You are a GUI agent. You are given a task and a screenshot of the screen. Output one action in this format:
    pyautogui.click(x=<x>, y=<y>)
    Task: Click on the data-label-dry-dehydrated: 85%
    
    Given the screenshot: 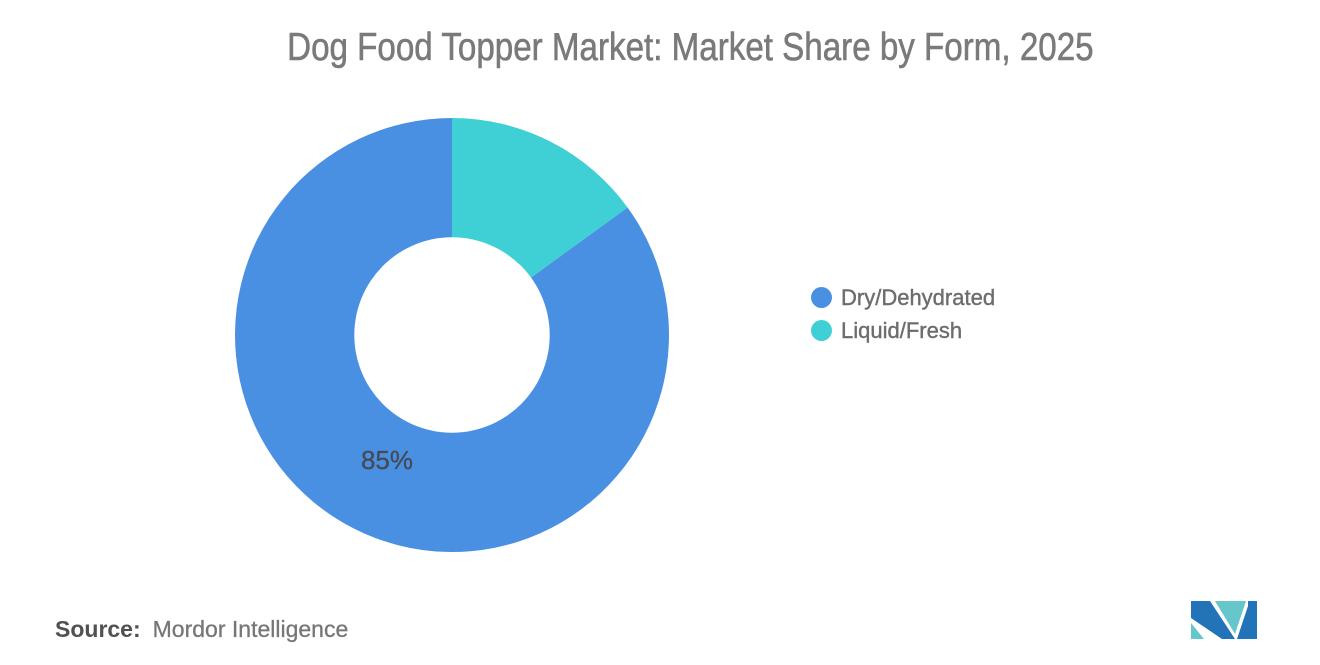 What is the action you would take?
    pyautogui.click(x=387, y=460)
    